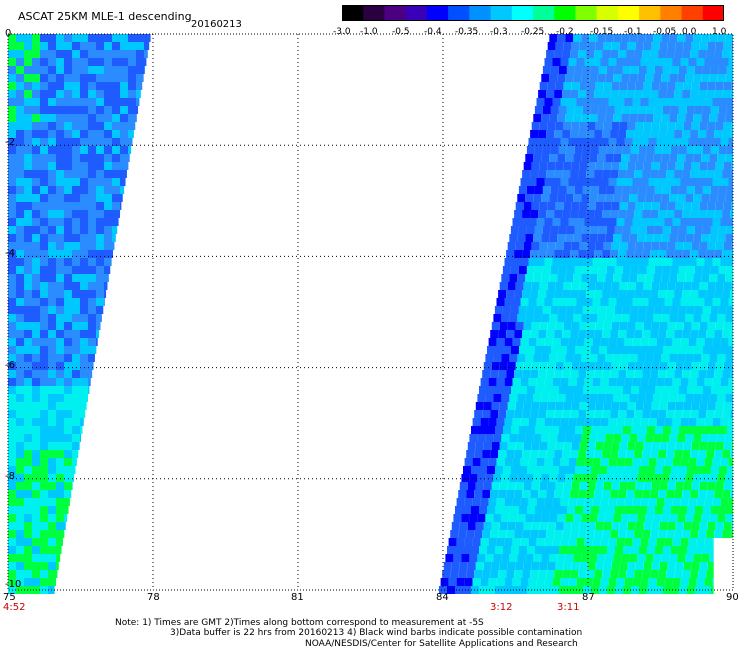 This screenshot has height=650, width=740. What do you see at coordinates (565, 13) in the screenshot?
I see `colorbar-swatch` at bounding box center [565, 13].